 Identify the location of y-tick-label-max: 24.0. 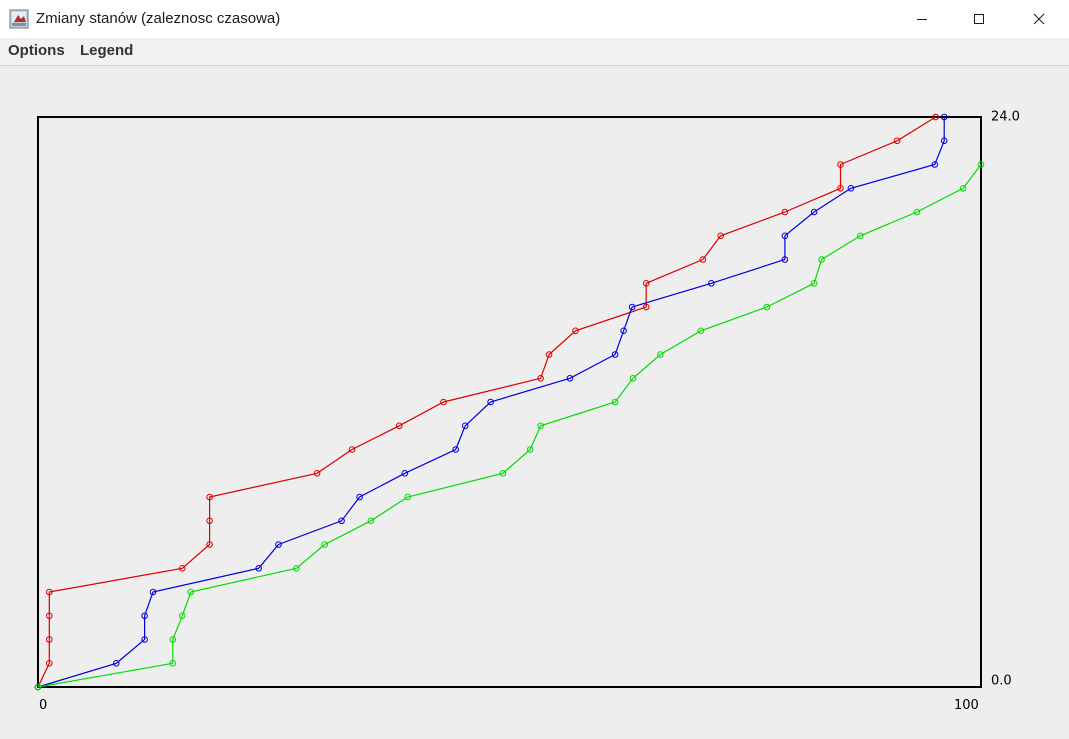
(1005, 117).